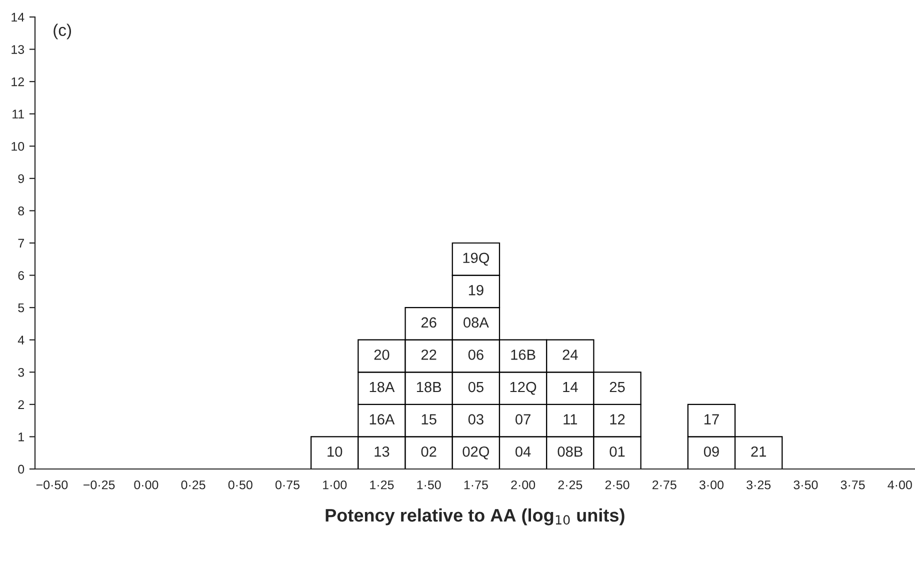  What do you see at coordinates (475, 517) in the screenshot?
I see `x-axis-title: Potency relative to AA (log$_{10}$ units)` at bounding box center [475, 517].